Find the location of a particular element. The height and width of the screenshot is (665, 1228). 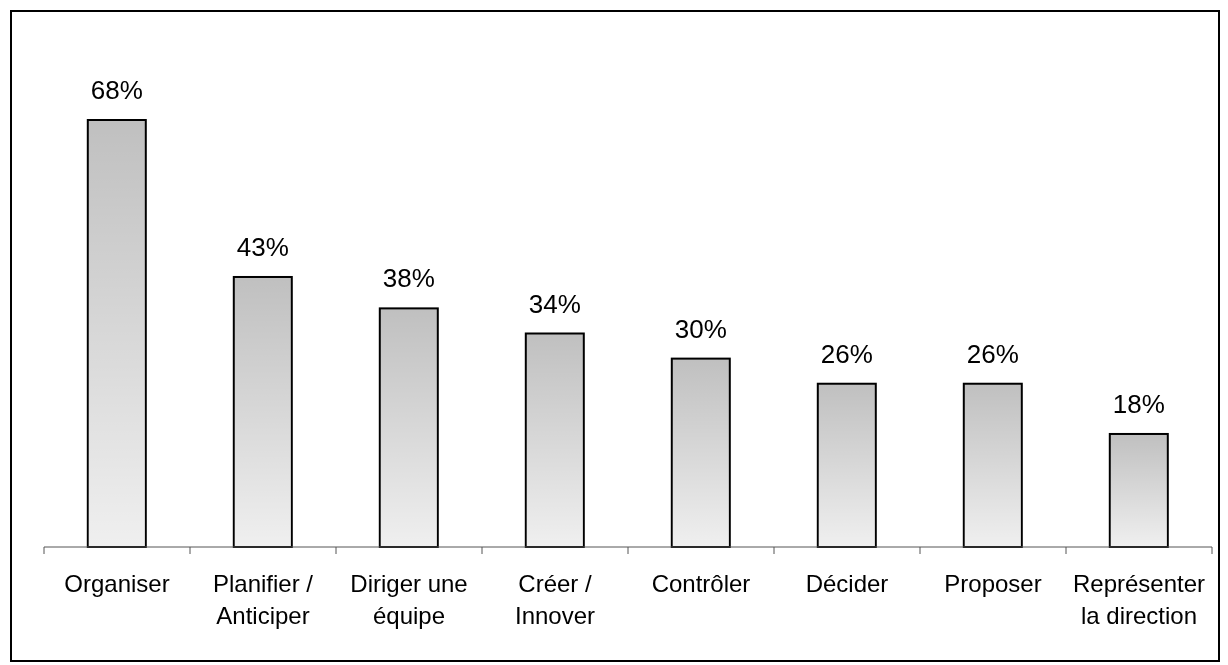

x-tick-label: Planifier / Anticiper is located at coordinates (263, 599).